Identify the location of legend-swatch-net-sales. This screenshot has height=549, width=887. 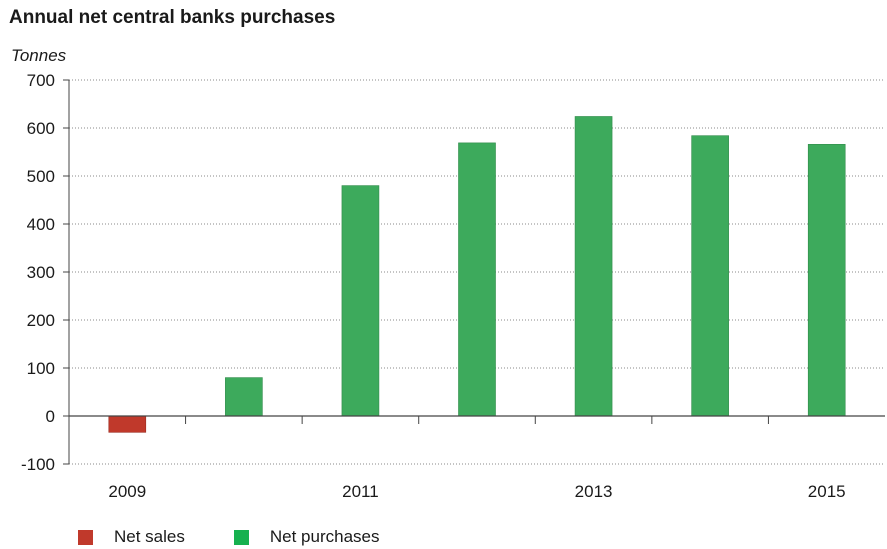
(85, 537).